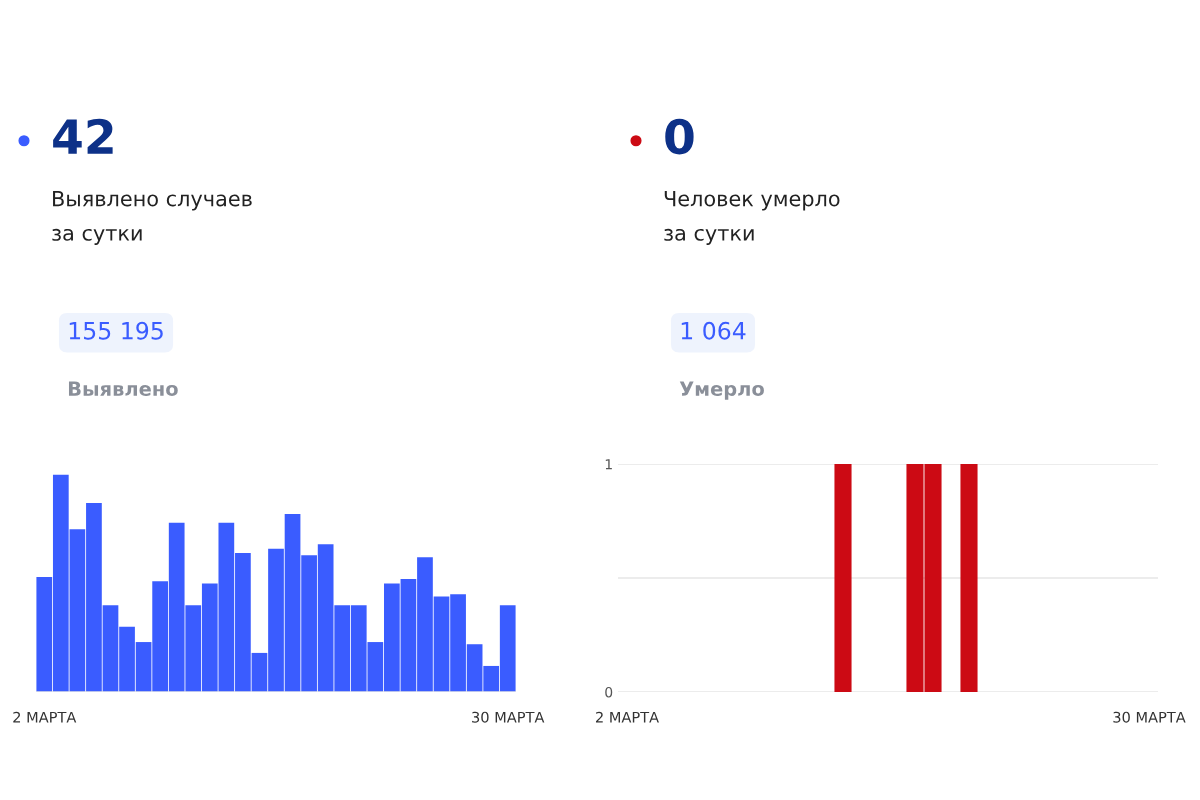 This screenshot has width=1200, height=800. What do you see at coordinates (152, 217) in the screenshot?
I see `text: Выявлено случаев за сутки` at bounding box center [152, 217].